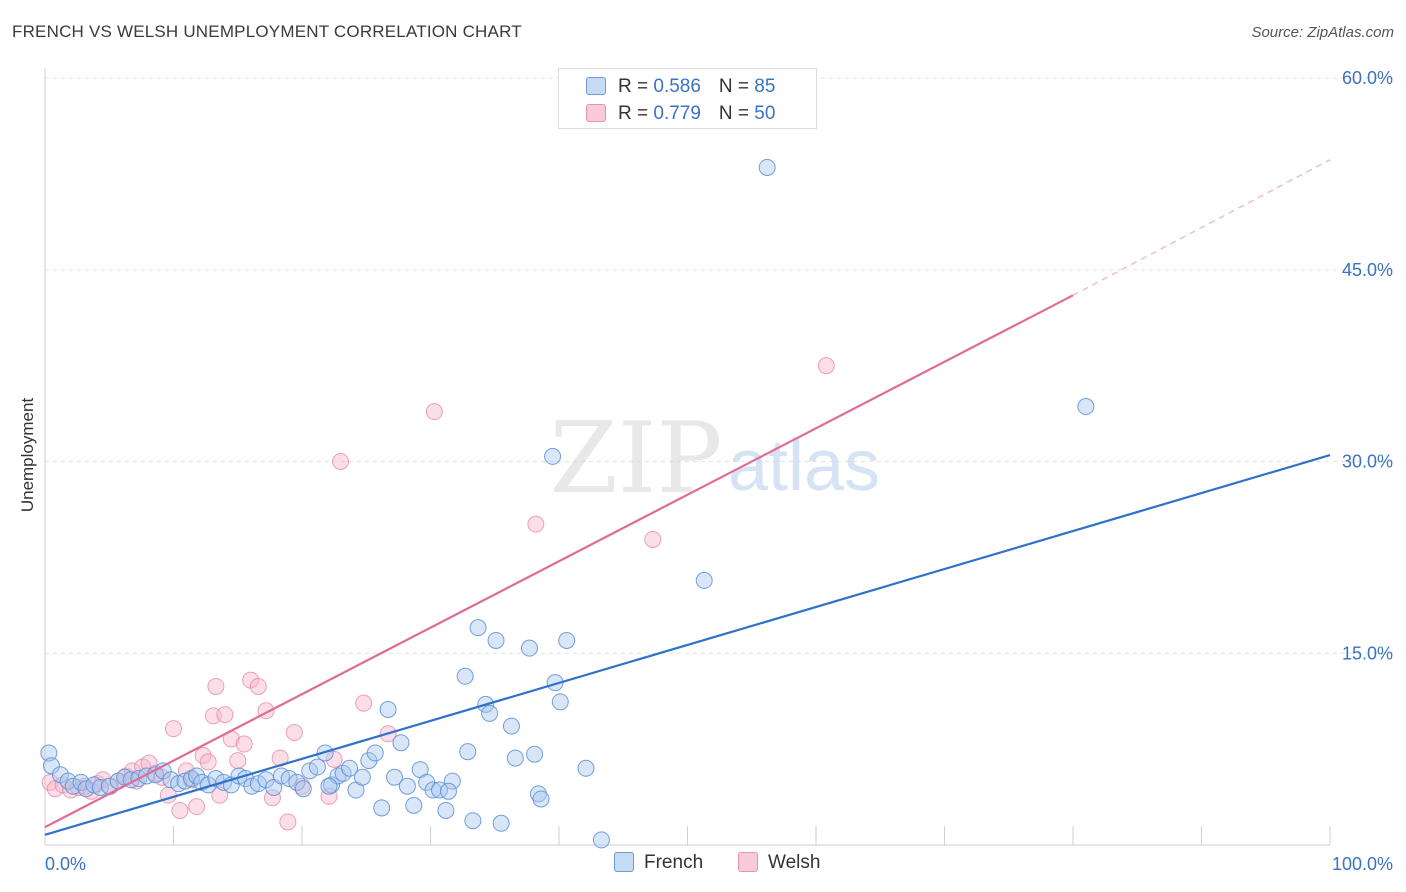 This screenshot has width=1406, height=892. Describe the element at coordinates (736, 86) in the screenshot. I see `legend-french-n-label: N =` at that location.